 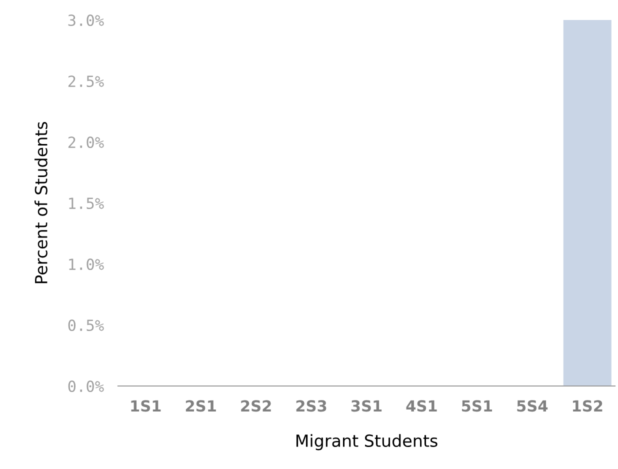 What do you see at coordinates (477, 406) in the screenshot?
I see `x-tick-label: 5S1` at bounding box center [477, 406].